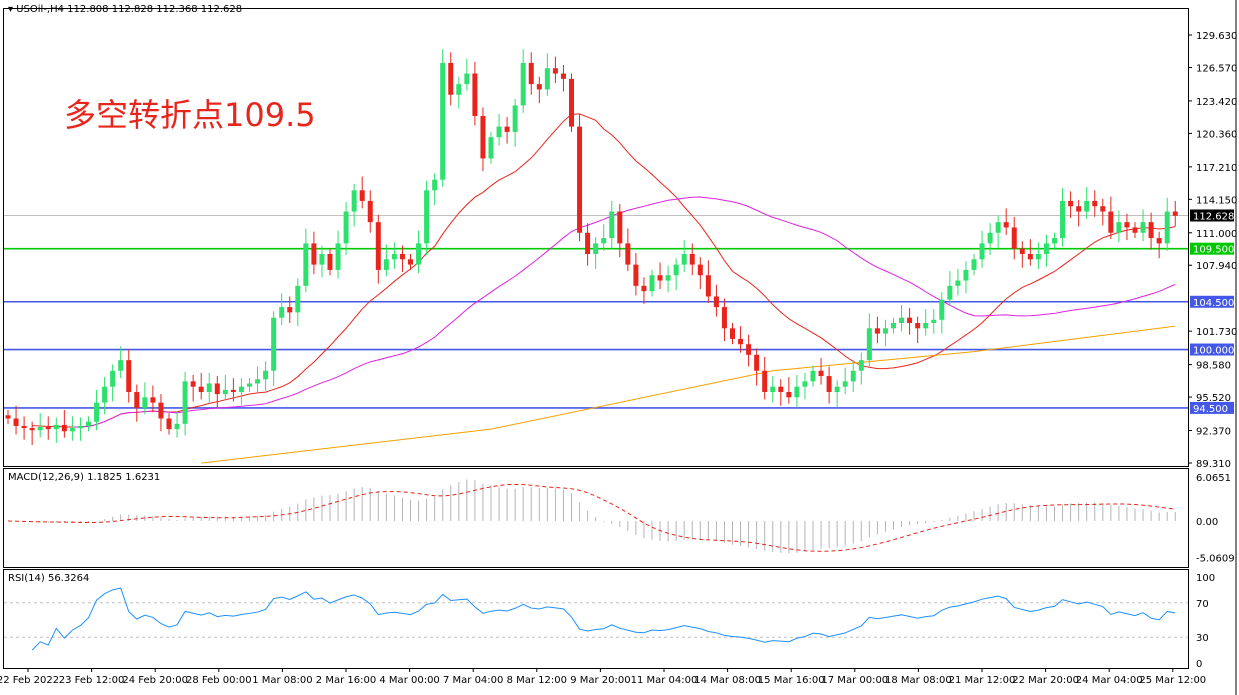 The image size is (1239, 695). Describe the element at coordinates (409, 680) in the screenshot. I see `x-tick-label: 4 Mar 00:00` at that location.